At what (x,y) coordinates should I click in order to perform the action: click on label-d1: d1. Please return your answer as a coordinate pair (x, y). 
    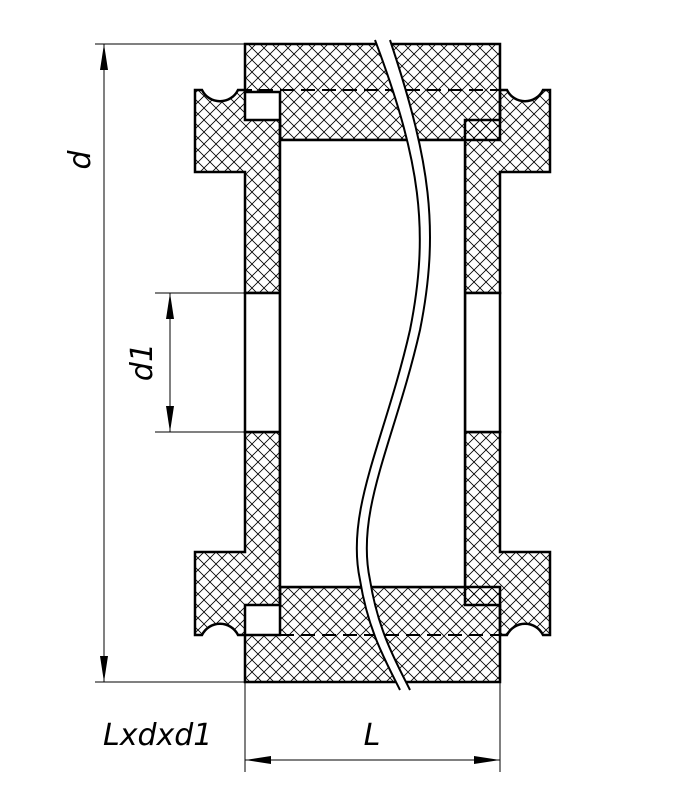
    Looking at the image, I should click on (142, 362).